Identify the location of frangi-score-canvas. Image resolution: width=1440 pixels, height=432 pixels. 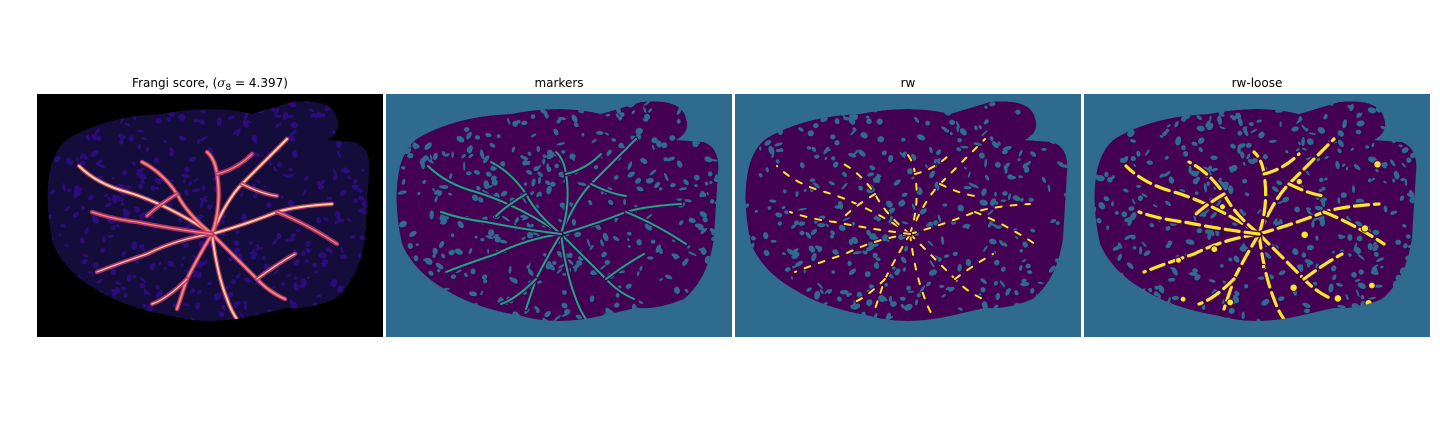
(210, 215).